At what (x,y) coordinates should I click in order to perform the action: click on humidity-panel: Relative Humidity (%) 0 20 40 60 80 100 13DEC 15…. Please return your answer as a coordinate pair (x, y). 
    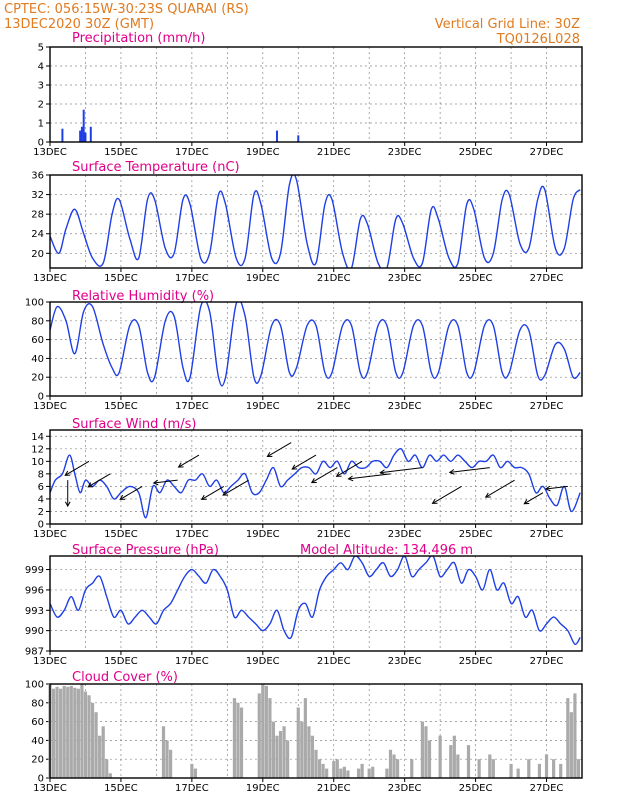
    Looking at the image, I should click on (304, 350).